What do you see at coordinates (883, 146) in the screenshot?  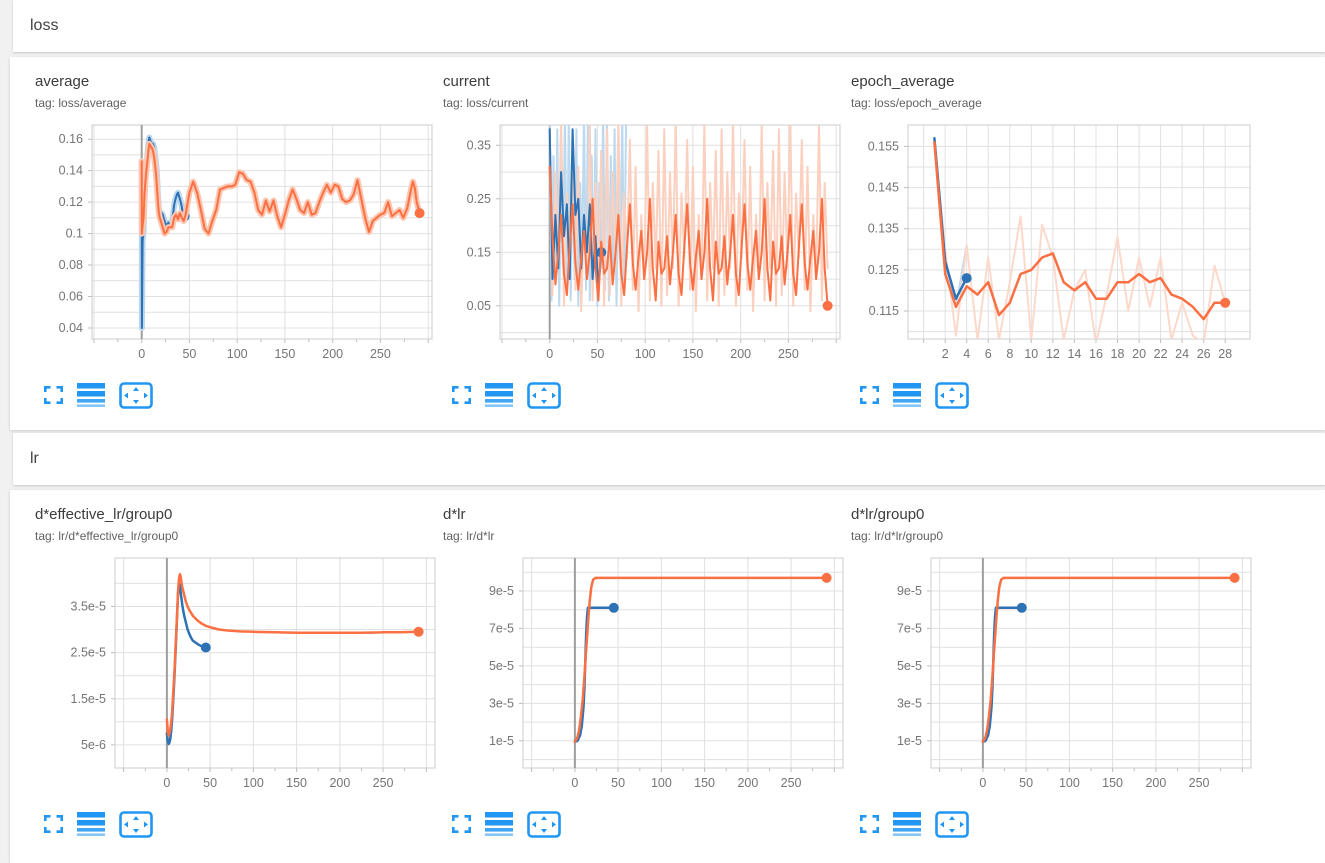 I see `y-tick-label: 0.155` at bounding box center [883, 146].